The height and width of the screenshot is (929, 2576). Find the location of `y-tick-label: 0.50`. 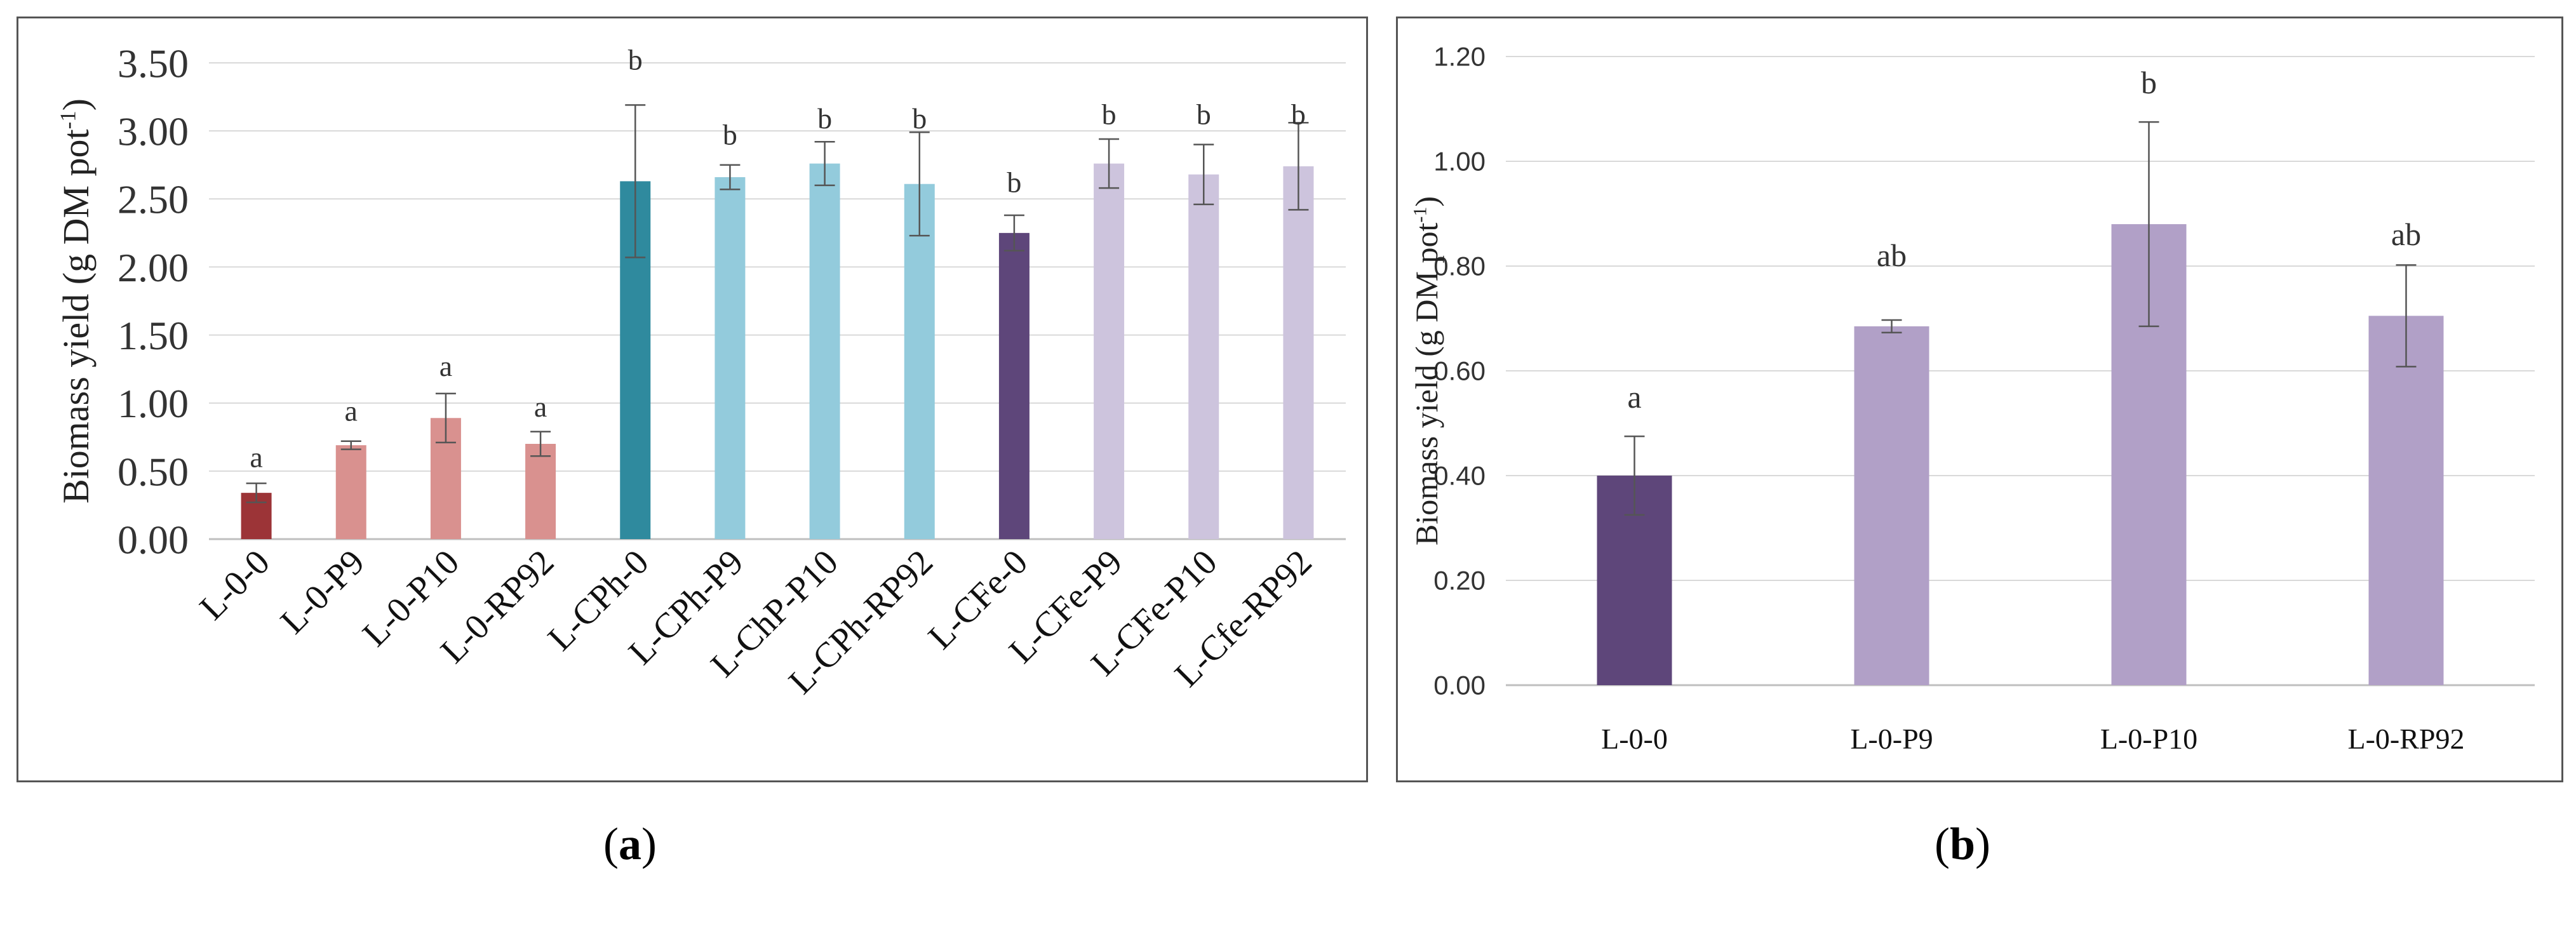

y-tick-label: 0.50 is located at coordinates (153, 472).